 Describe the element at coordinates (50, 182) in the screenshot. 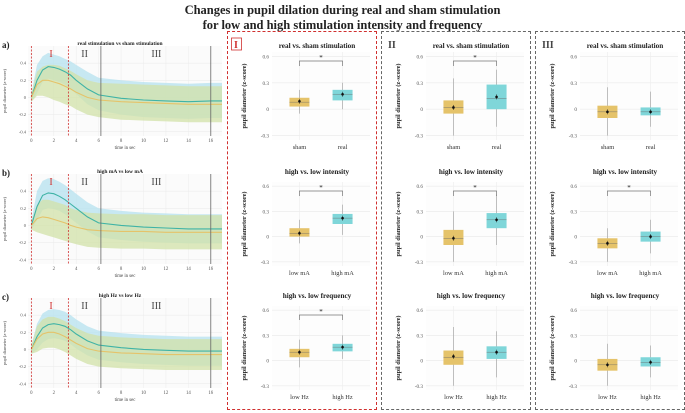

I see `phase-label-I: I` at that location.